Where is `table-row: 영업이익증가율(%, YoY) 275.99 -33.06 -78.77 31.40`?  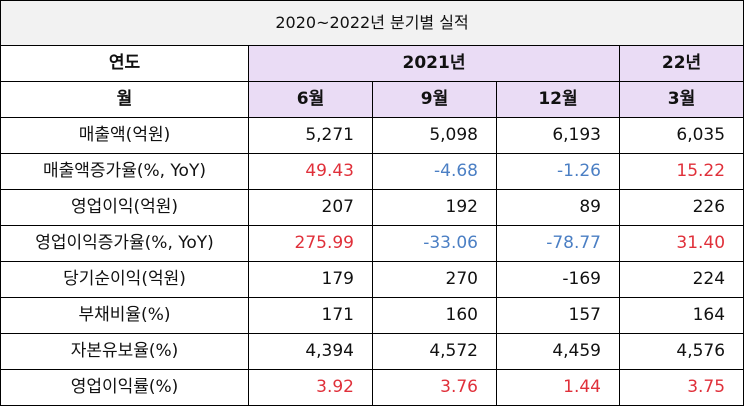 table-row: 영업이익증가율(%, YoY) 275.99 -33.06 -78.77 31.40 is located at coordinates (372, 243).